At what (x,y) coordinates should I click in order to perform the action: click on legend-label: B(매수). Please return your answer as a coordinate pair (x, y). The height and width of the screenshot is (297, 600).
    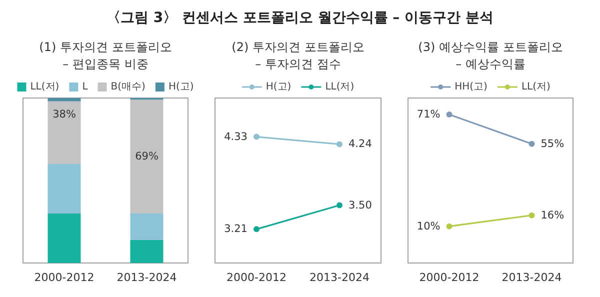
    Looking at the image, I should click on (128, 87).